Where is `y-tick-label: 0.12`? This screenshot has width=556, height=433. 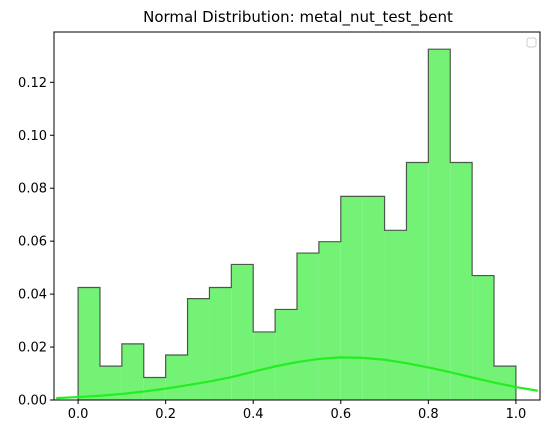
y-tick-label: 0.12 is located at coordinates (32, 83).